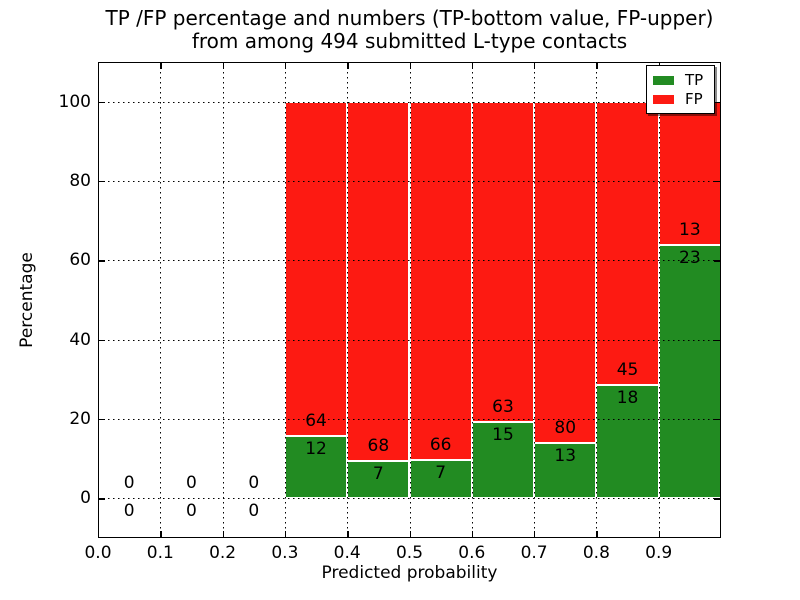 Image resolution: width=800 pixels, height=600 pixels. I want to click on fp-count-label: 45, so click(627, 370).